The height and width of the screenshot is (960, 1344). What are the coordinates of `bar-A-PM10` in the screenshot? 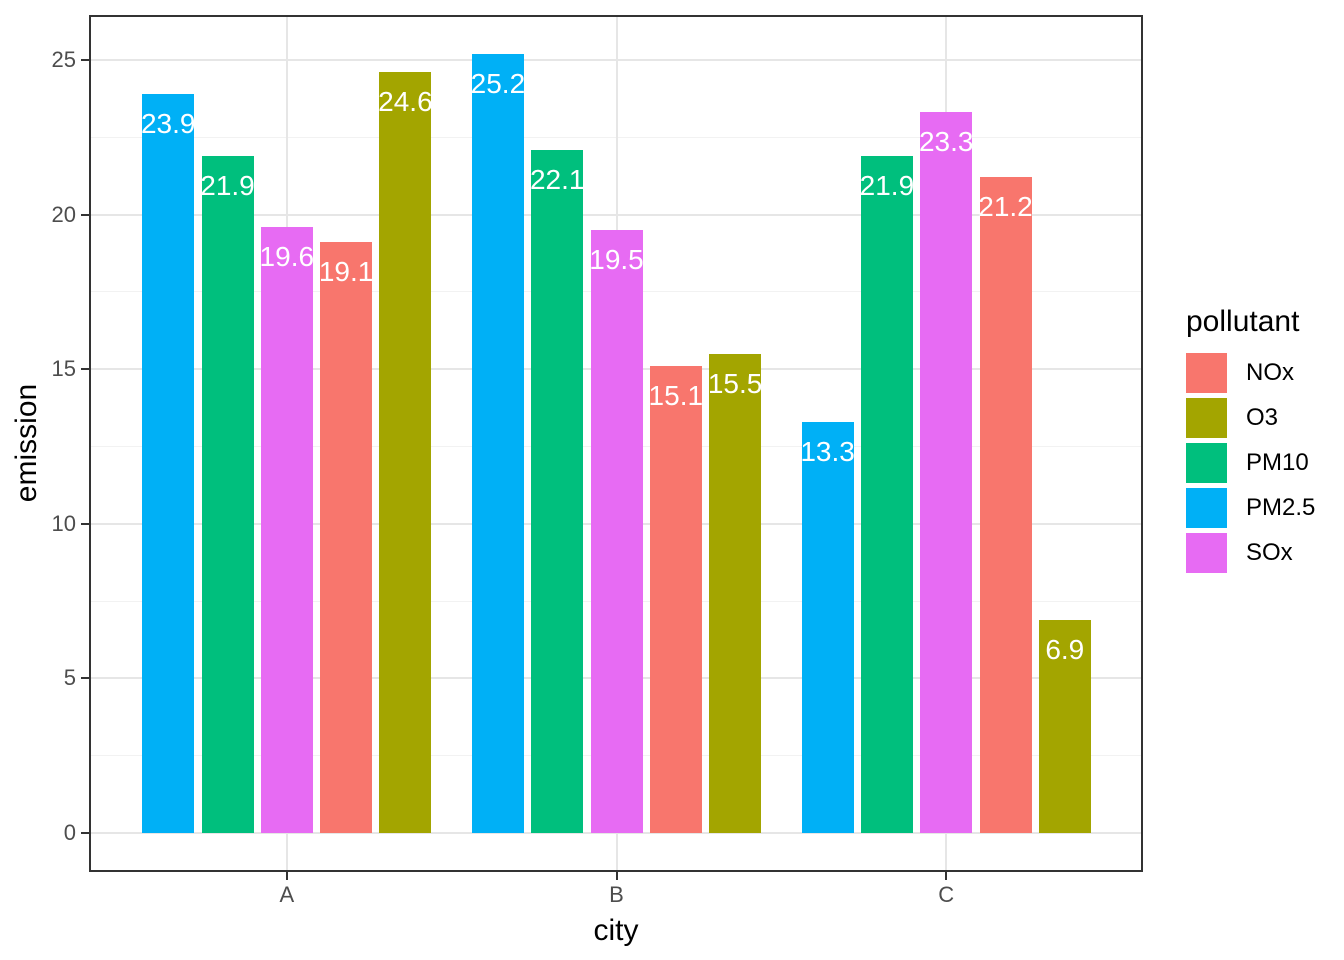 It's located at (227, 494).